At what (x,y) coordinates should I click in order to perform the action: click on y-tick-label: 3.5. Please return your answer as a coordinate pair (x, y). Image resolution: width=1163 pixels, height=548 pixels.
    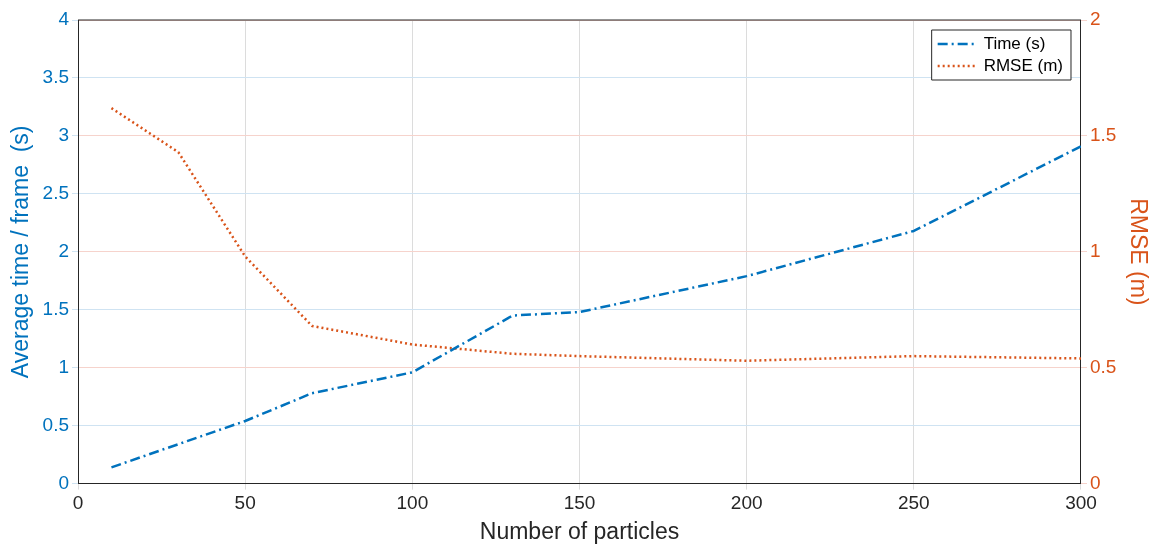
    Looking at the image, I should click on (56, 77).